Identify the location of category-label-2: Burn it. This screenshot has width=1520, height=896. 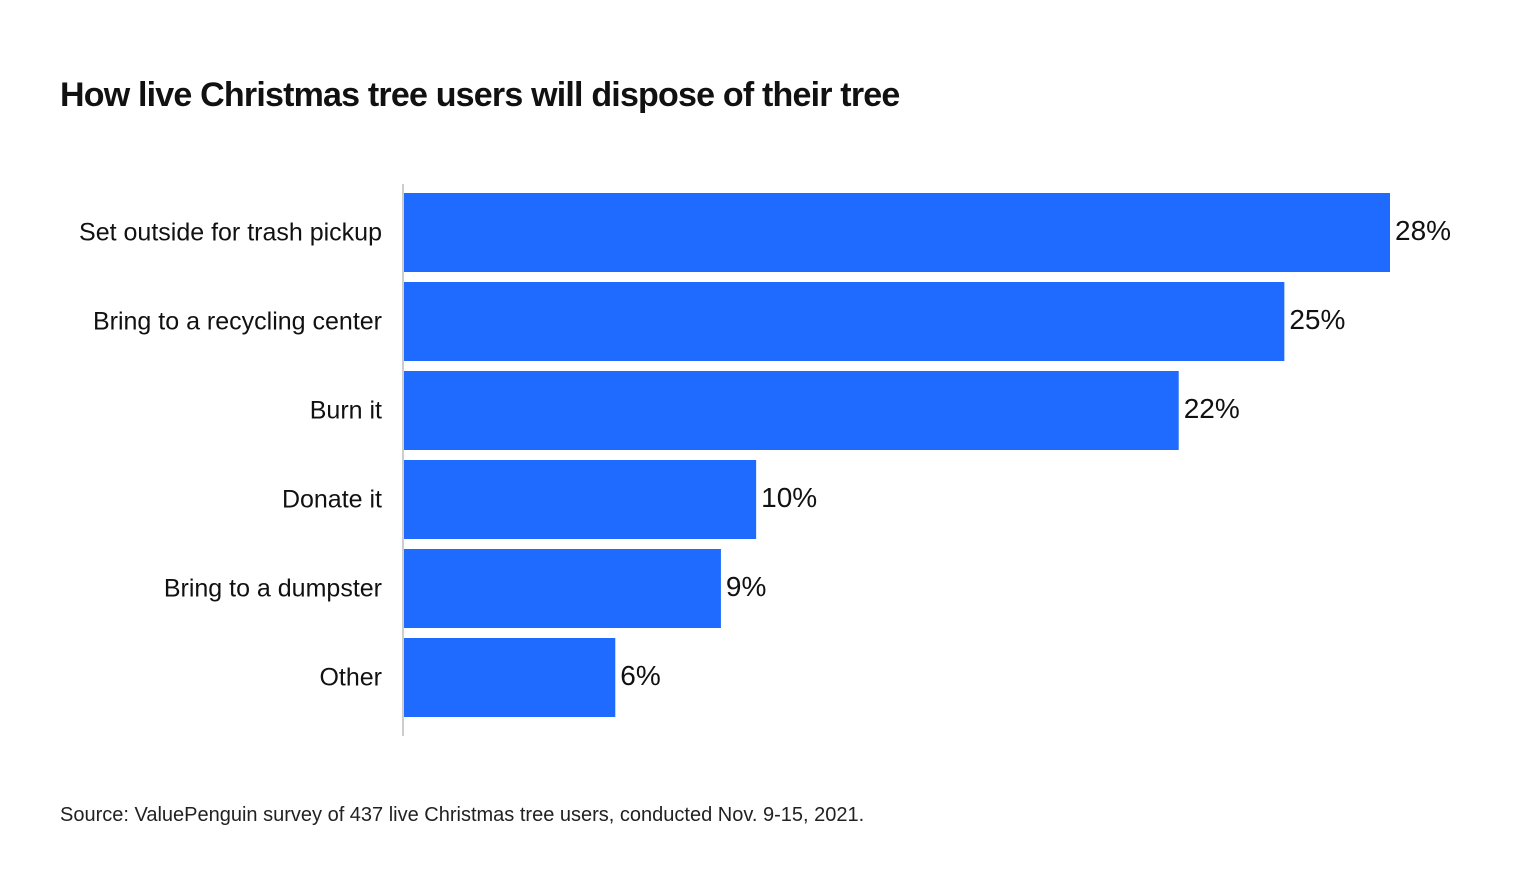
(346, 411).